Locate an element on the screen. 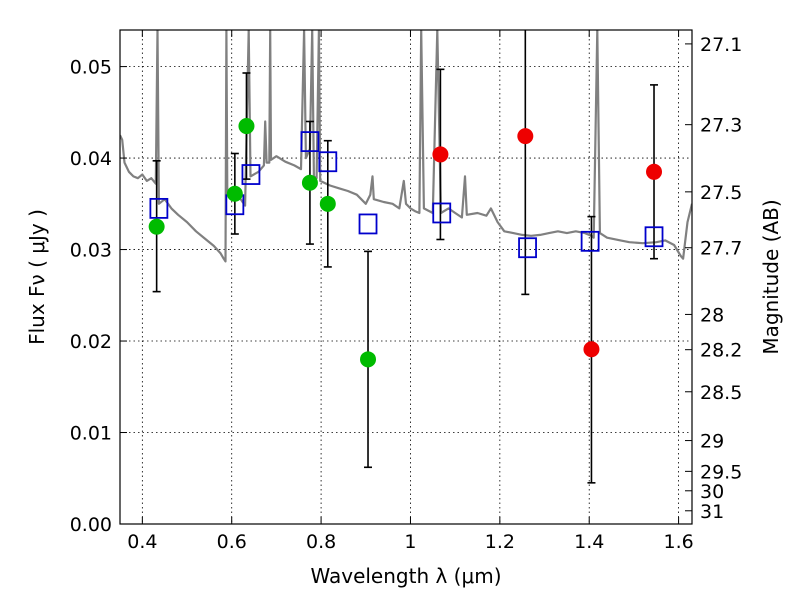  x-tick-label: 1.4 is located at coordinates (589, 542).